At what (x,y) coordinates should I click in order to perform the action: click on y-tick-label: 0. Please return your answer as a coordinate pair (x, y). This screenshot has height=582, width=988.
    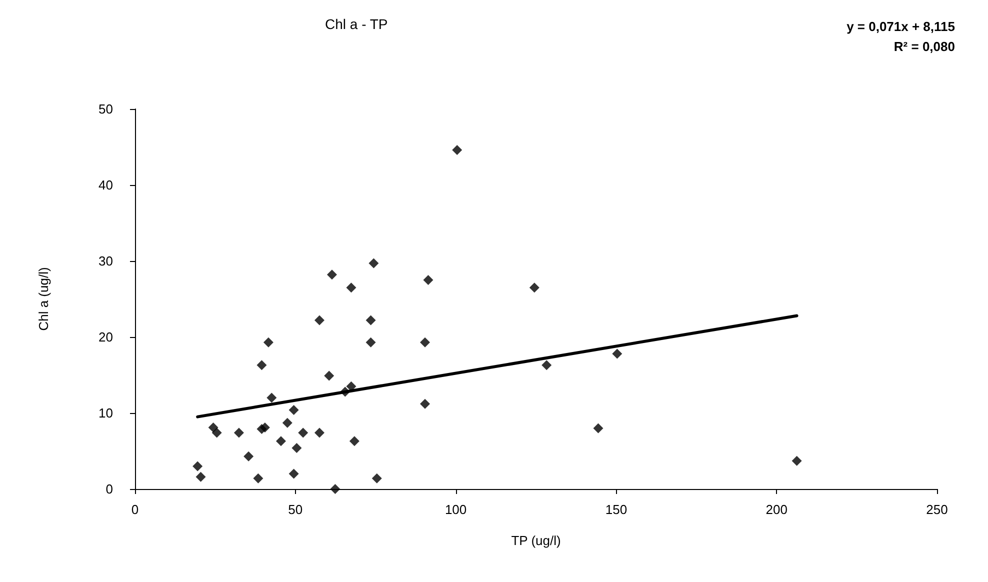
    Looking at the image, I should click on (109, 489).